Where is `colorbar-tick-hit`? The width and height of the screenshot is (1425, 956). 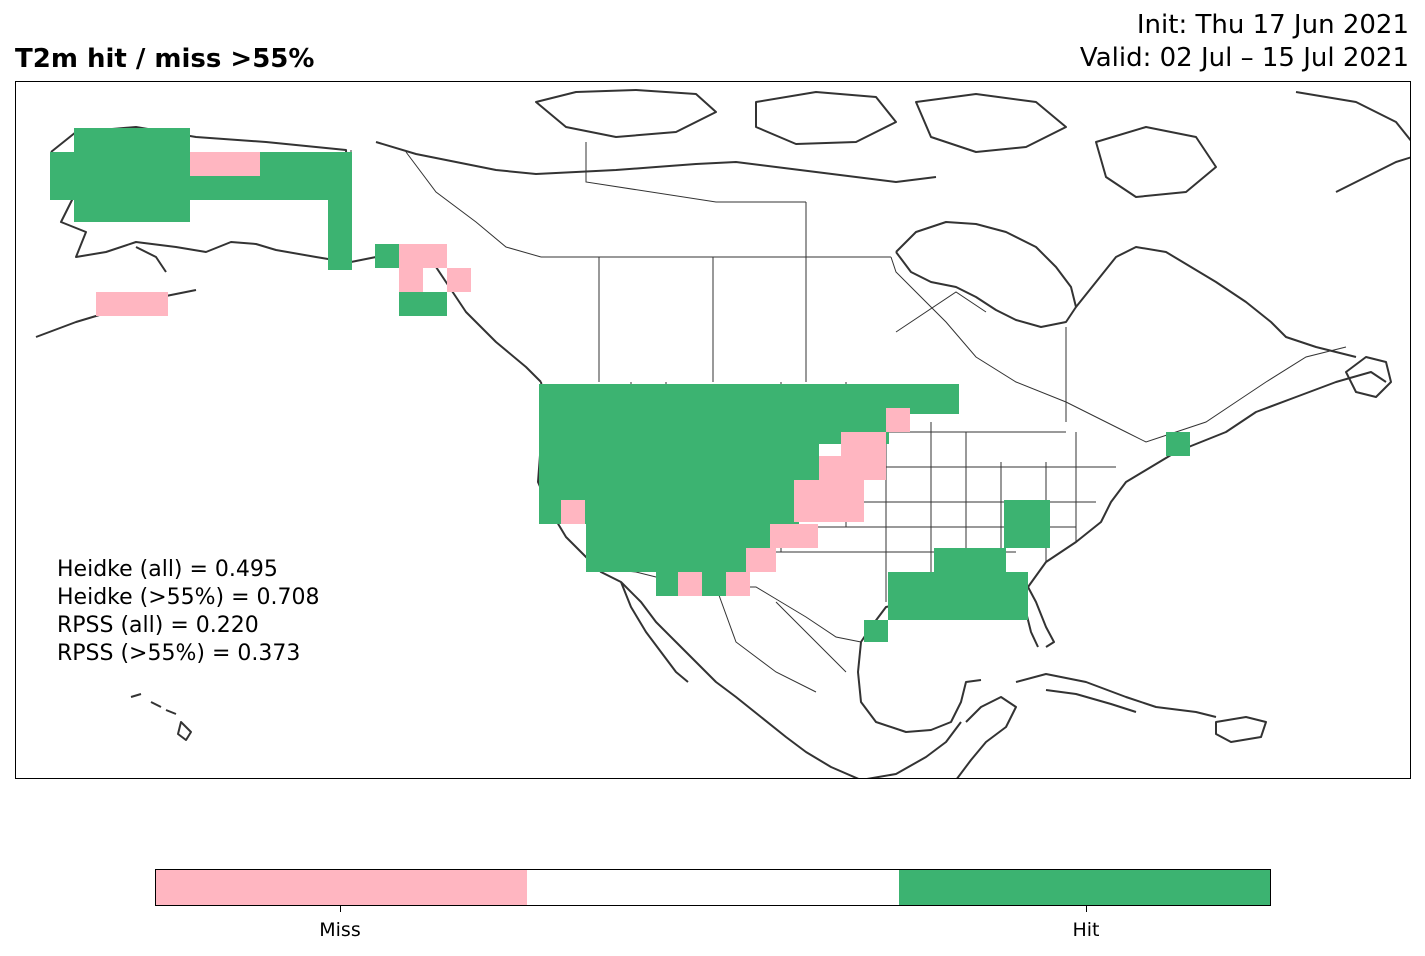 colorbar-tick-hit is located at coordinates (1086, 909).